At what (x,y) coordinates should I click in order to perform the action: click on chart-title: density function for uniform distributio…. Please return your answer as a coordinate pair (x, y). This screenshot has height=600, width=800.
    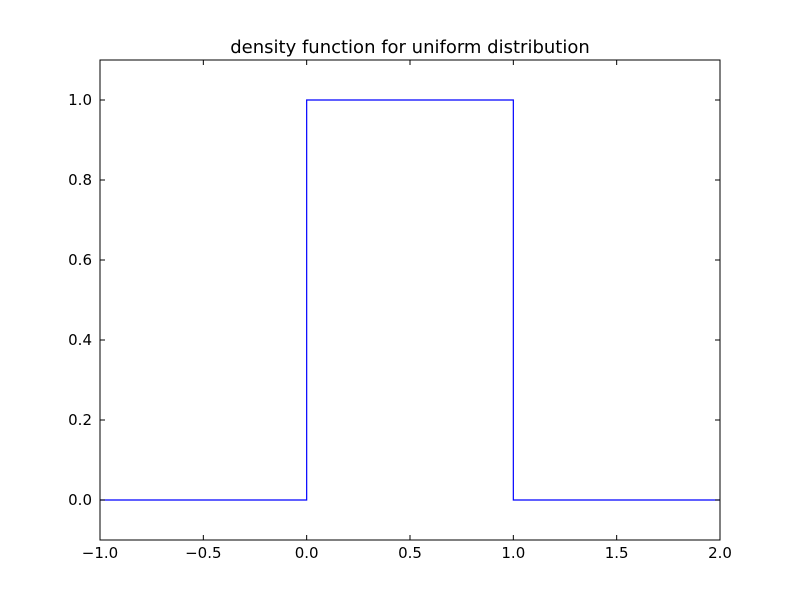
    Looking at the image, I should click on (410, 47).